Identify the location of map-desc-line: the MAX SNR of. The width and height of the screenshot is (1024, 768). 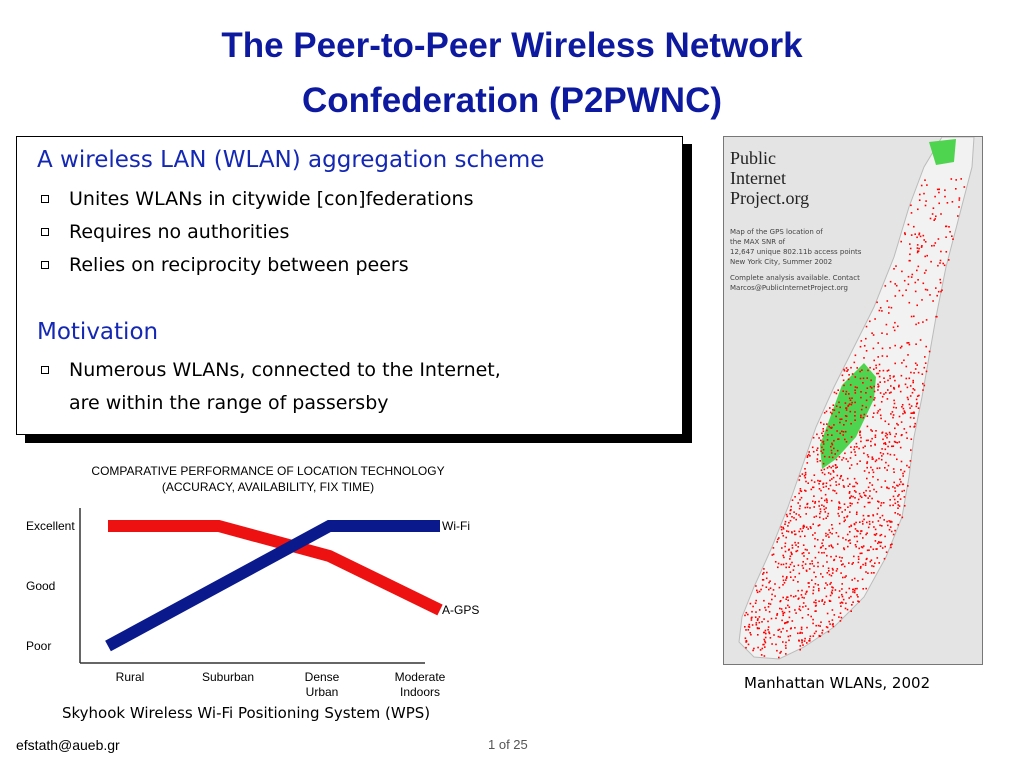
(758, 242).